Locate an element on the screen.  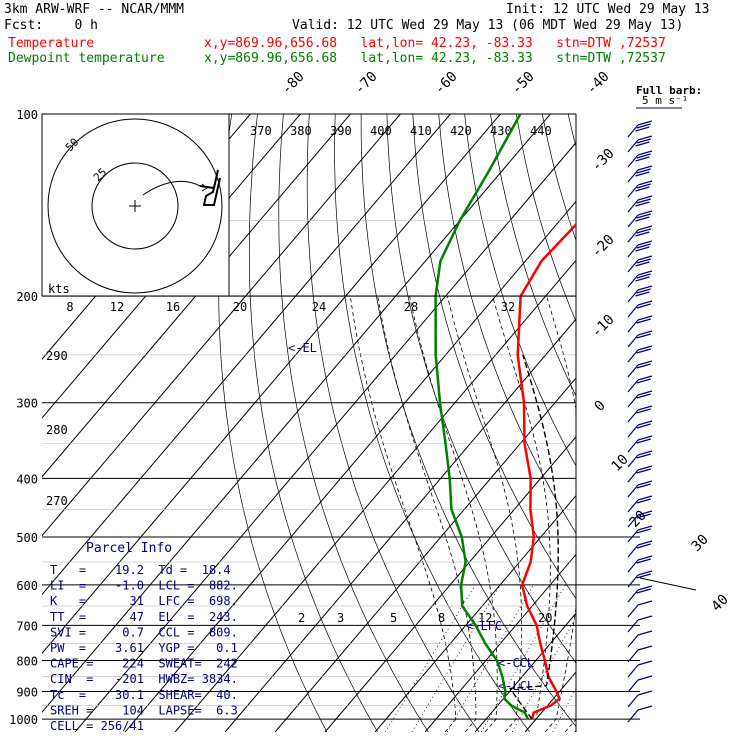
parcel-row: LI = -1.0 LCL = 882. is located at coordinates (144, 586).